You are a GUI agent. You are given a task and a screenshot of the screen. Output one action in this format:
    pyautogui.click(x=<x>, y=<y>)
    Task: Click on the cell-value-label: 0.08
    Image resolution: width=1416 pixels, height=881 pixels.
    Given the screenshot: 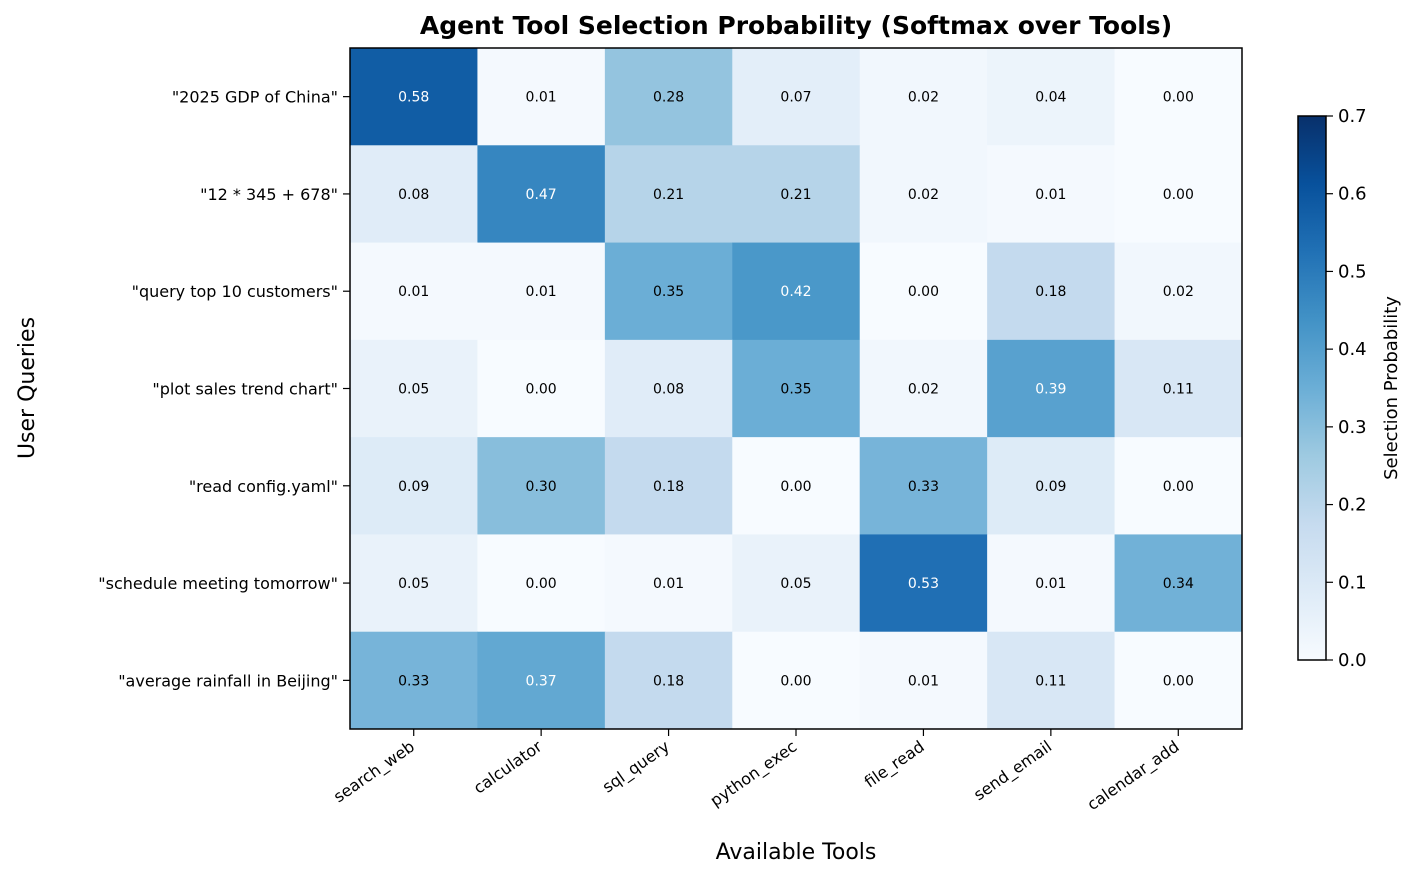 What is the action you would take?
    pyautogui.click(x=413, y=195)
    